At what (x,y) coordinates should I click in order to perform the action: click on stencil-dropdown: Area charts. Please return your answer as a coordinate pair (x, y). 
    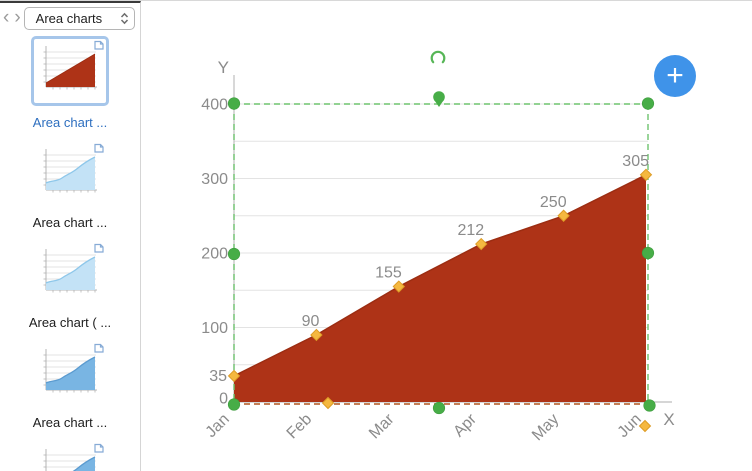
    Looking at the image, I should click on (79, 18).